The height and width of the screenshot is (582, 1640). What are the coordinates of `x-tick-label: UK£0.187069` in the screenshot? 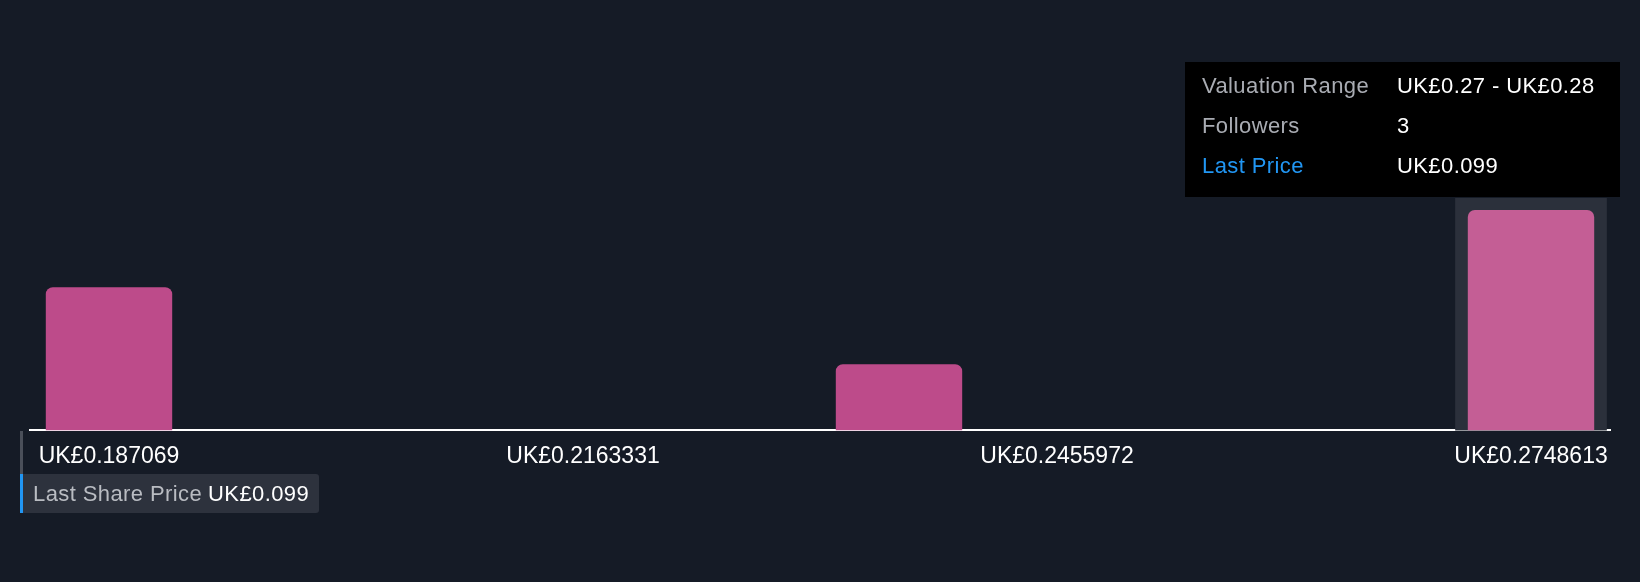 It's located at (109, 454).